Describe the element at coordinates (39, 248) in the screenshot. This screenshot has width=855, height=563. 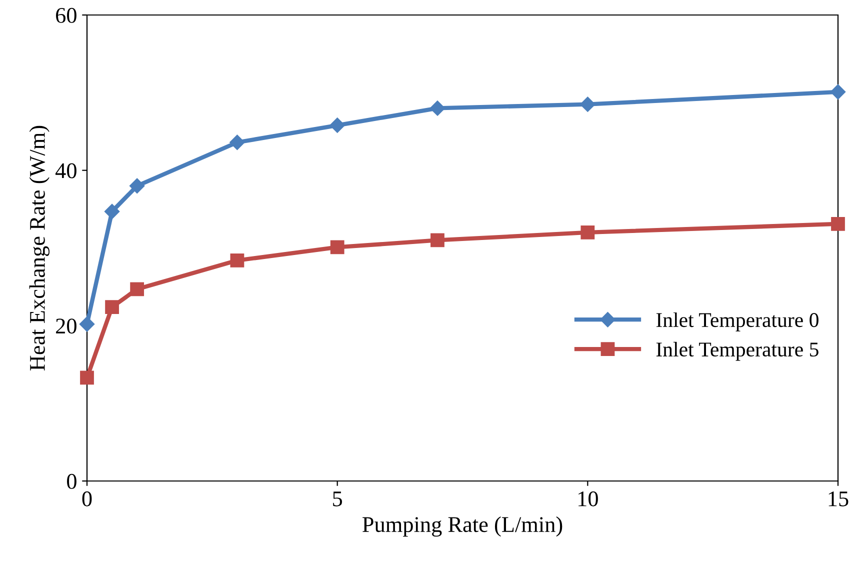
I see `y-axis-title: Heat Exchange Rate (W/m)` at that location.